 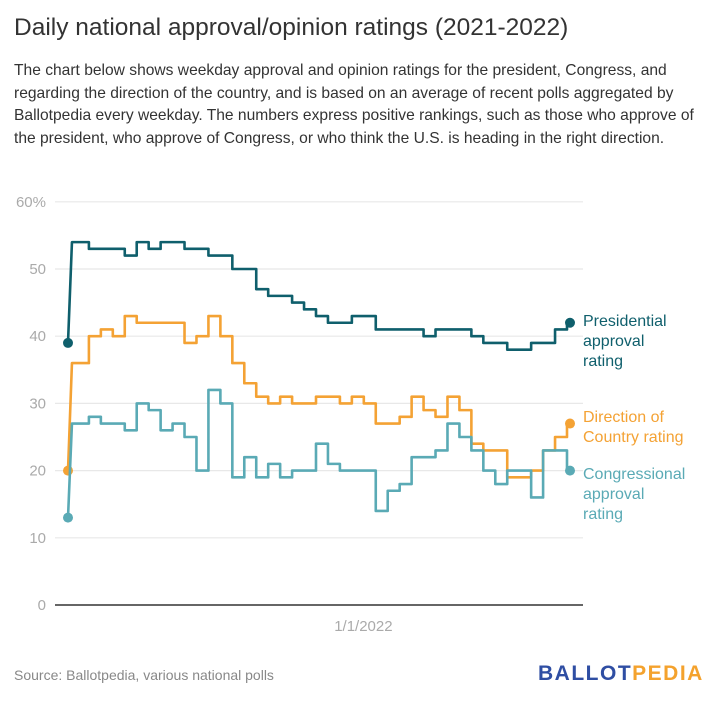 I want to click on y-tick-label: 0, so click(x=42, y=605).